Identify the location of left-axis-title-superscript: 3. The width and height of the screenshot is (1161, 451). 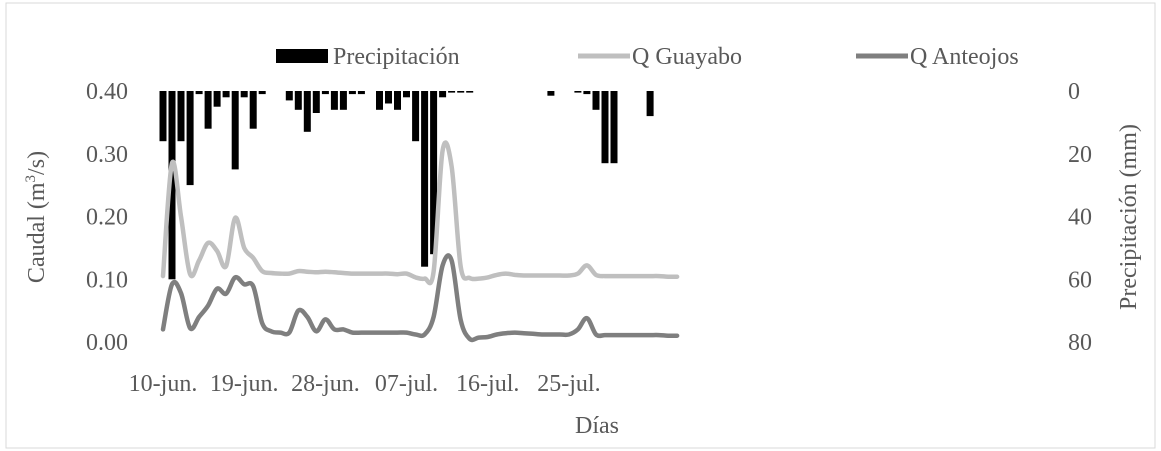
(31, 179).